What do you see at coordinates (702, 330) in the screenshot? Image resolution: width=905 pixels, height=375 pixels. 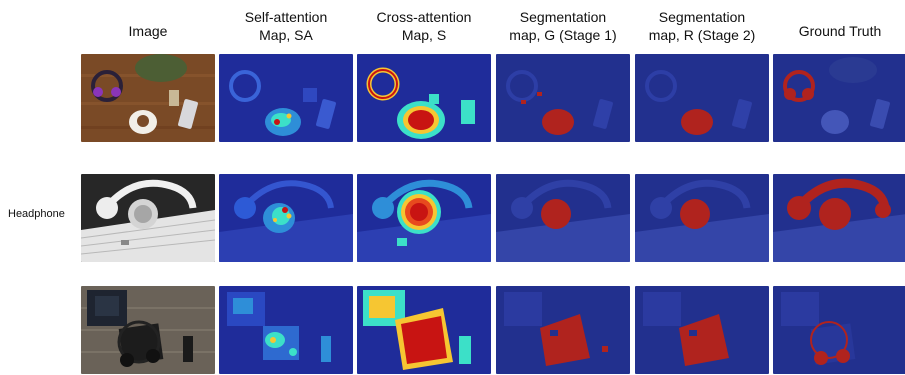 I see `row3-segmentation-stage2` at bounding box center [702, 330].